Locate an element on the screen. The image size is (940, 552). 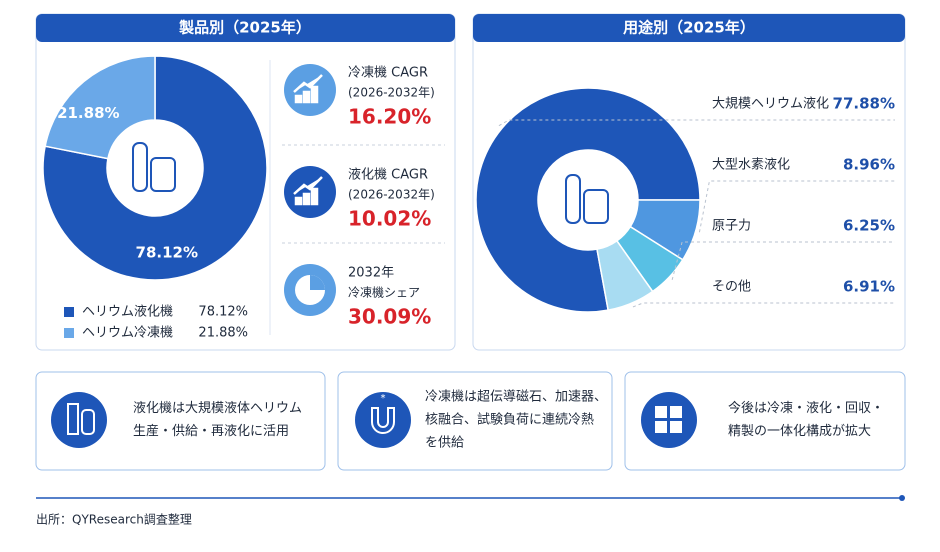
legend-value: 21.88% is located at coordinates (223, 333).